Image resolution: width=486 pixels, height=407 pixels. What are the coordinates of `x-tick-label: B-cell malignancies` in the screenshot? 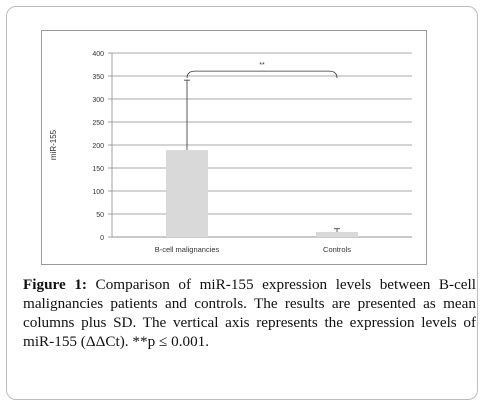 It's located at (187, 249).